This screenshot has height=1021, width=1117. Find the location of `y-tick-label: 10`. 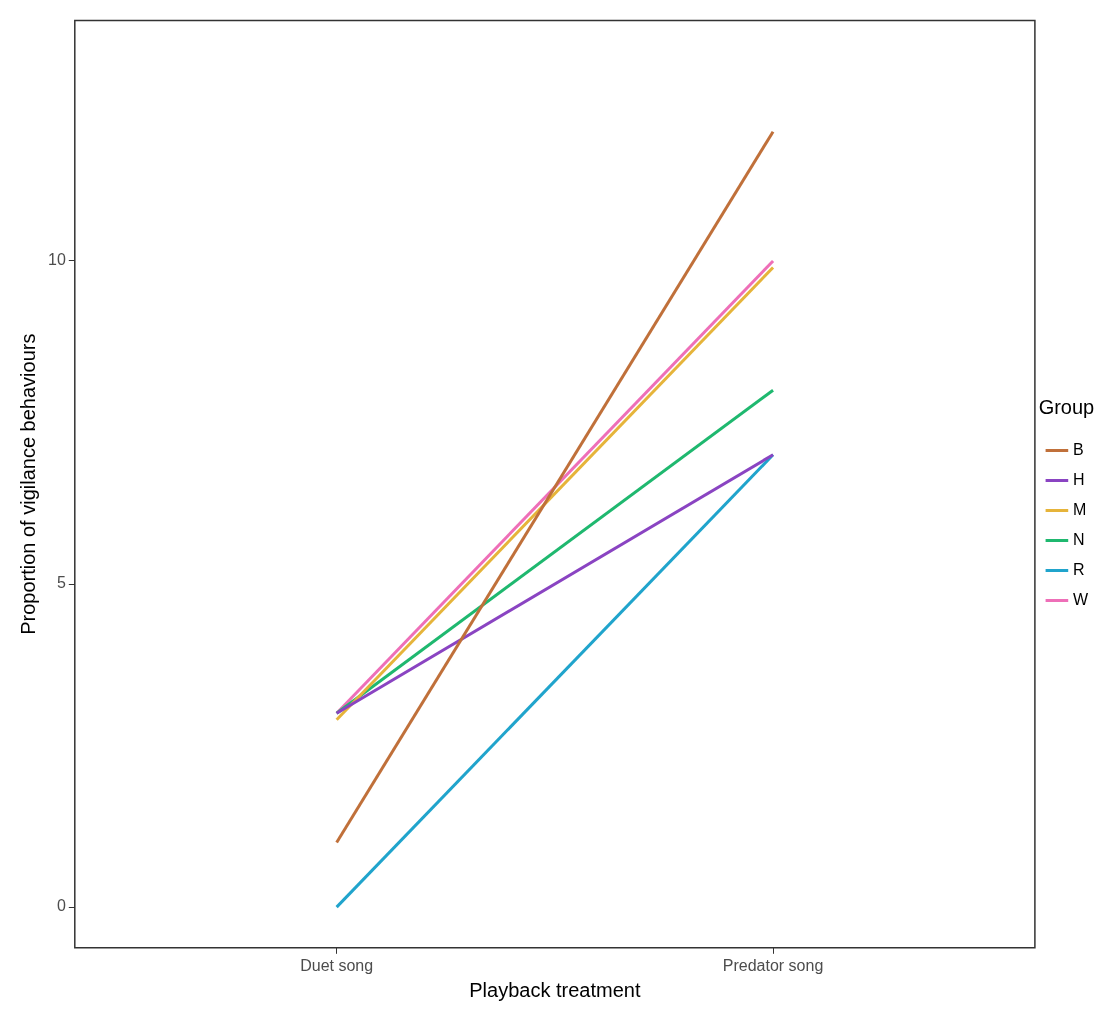

y-tick-label: 10 is located at coordinates (57, 260).